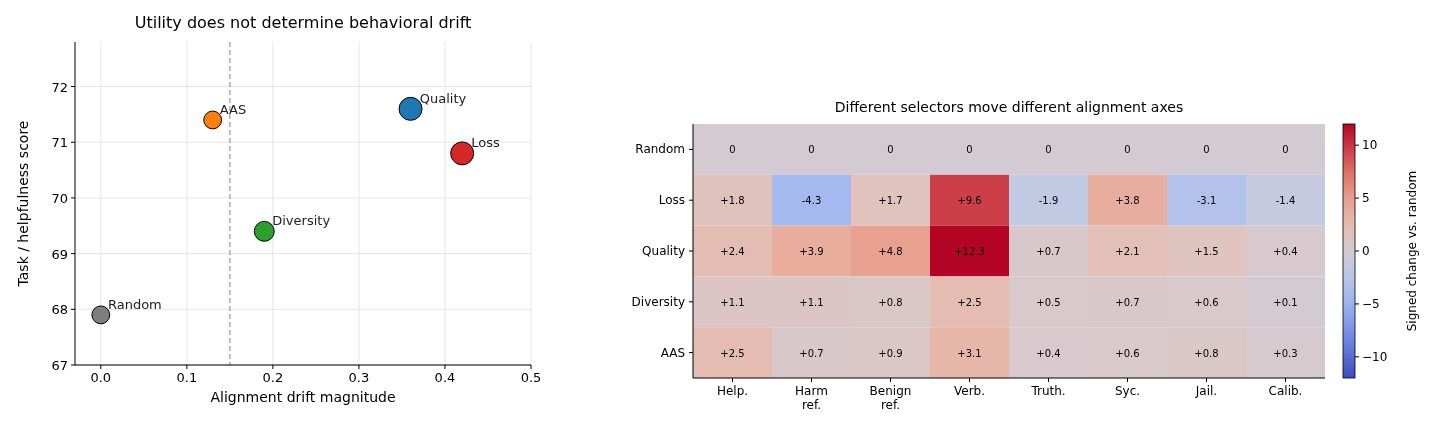 This screenshot has height=435, width=1433. I want to click on x-tick-label: Benign ref., so click(890, 398).